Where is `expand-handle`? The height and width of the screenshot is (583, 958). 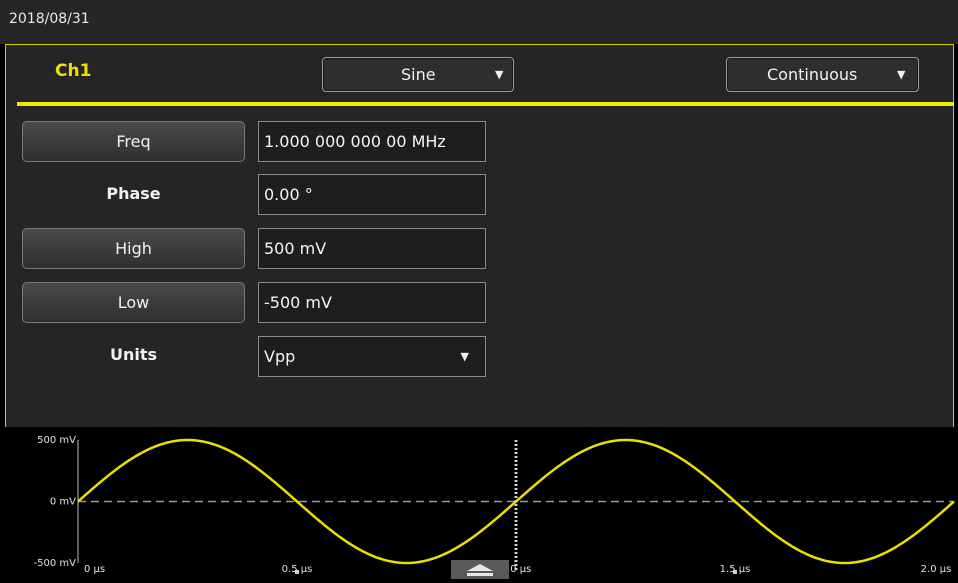
expand-handle is located at coordinates (480, 569).